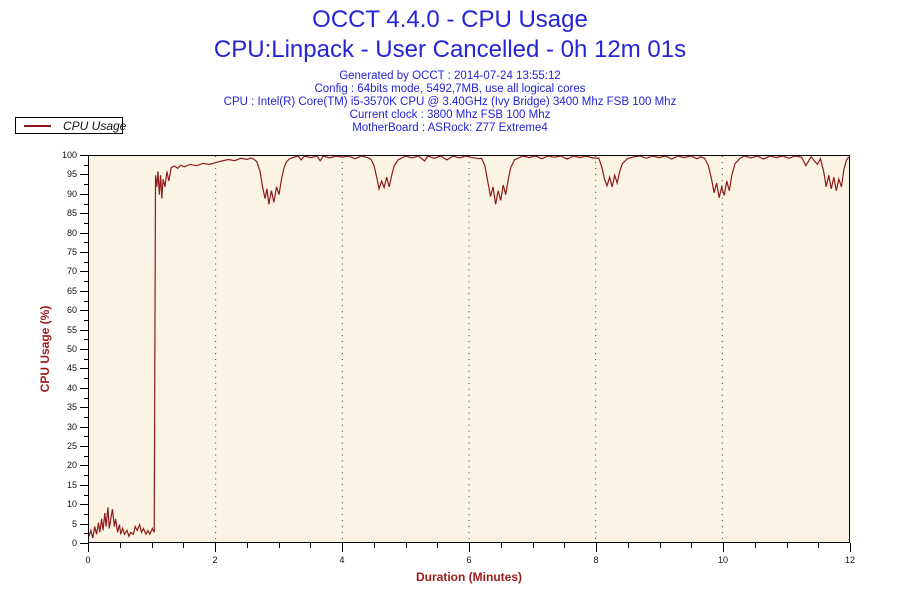 The height and width of the screenshot is (600, 900). What do you see at coordinates (71, 465) in the screenshot?
I see `y-tick-label: 20` at bounding box center [71, 465].